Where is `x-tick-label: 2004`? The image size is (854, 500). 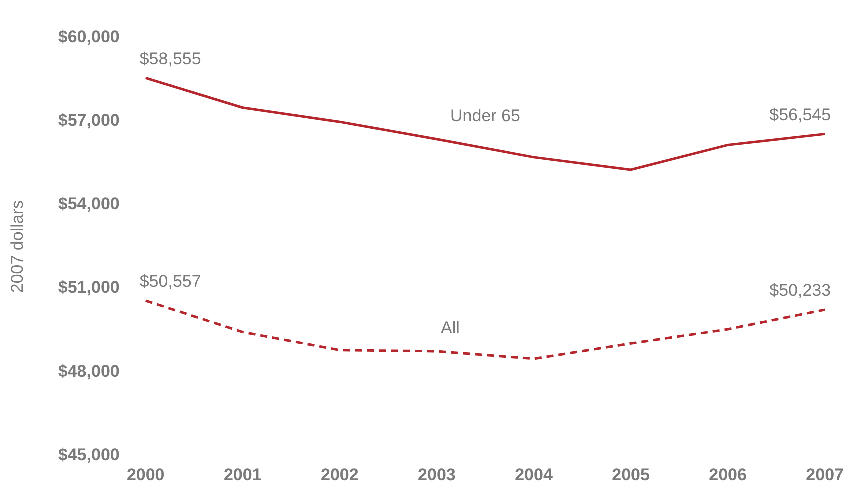 x-tick-label: 2004 is located at coordinates (534, 474).